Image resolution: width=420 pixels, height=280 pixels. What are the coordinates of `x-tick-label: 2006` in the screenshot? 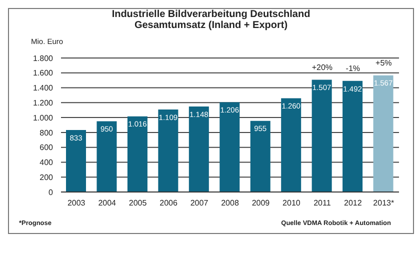 It's located at (169, 203).